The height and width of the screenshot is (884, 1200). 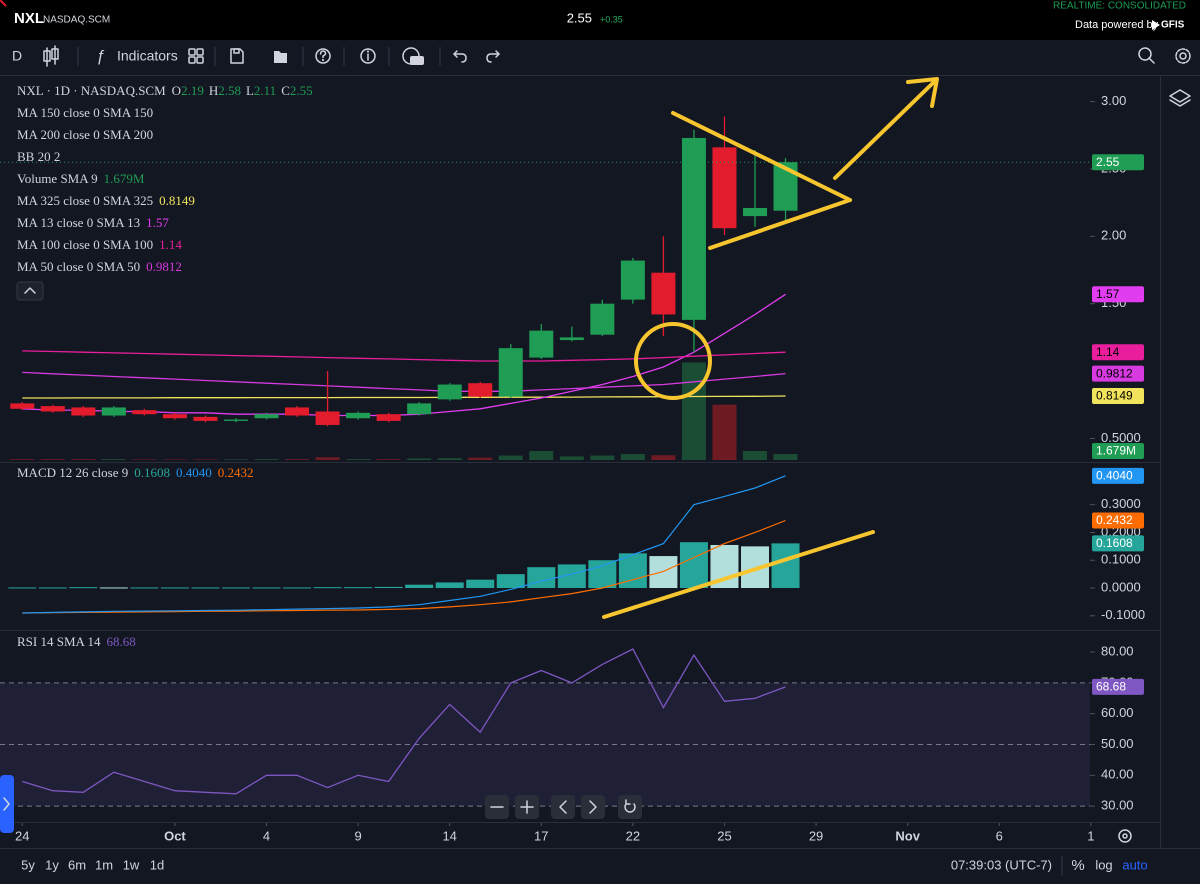 What do you see at coordinates (323, 56) in the screenshot?
I see `help-button` at bounding box center [323, 56].